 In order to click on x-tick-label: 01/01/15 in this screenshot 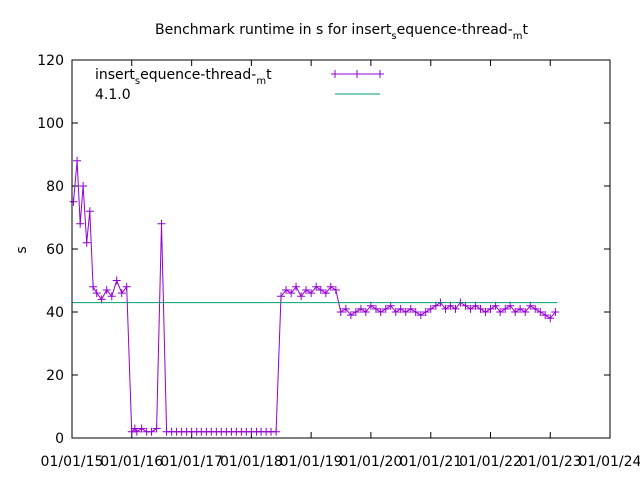, I will do `click(72, 462)`.